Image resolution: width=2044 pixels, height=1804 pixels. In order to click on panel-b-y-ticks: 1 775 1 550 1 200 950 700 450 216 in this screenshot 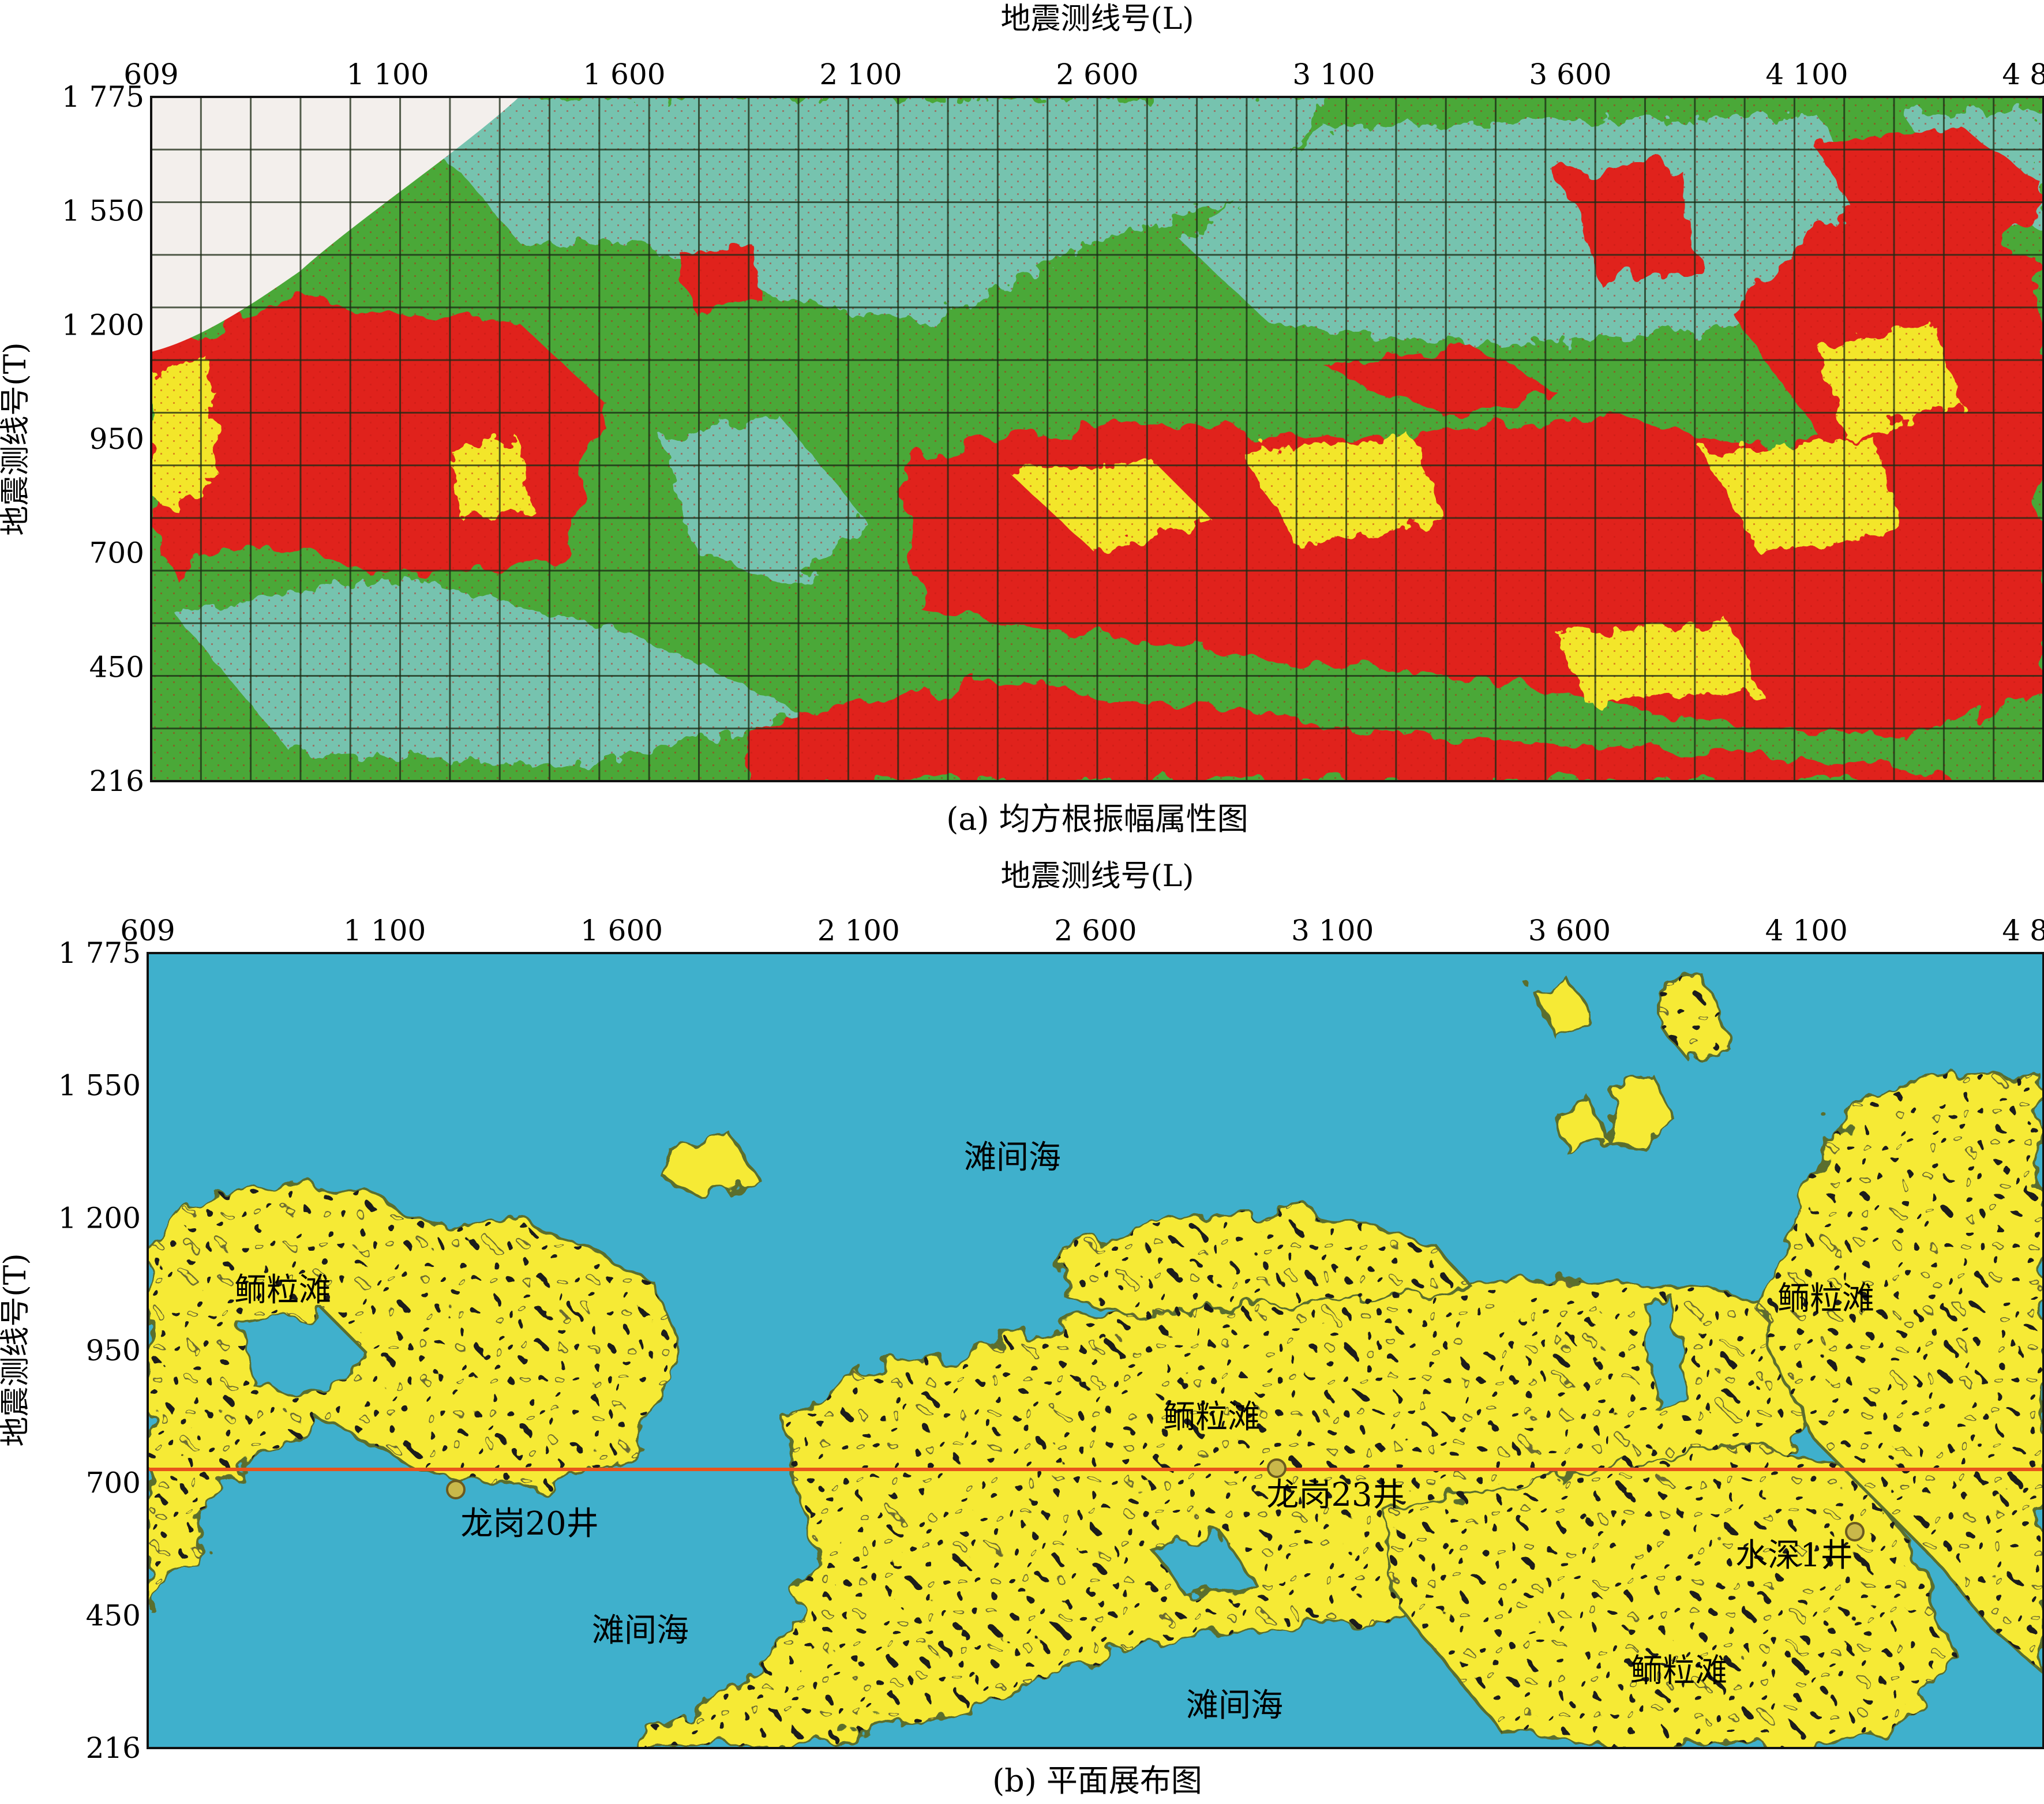, I will do `click(108, 1350)`.